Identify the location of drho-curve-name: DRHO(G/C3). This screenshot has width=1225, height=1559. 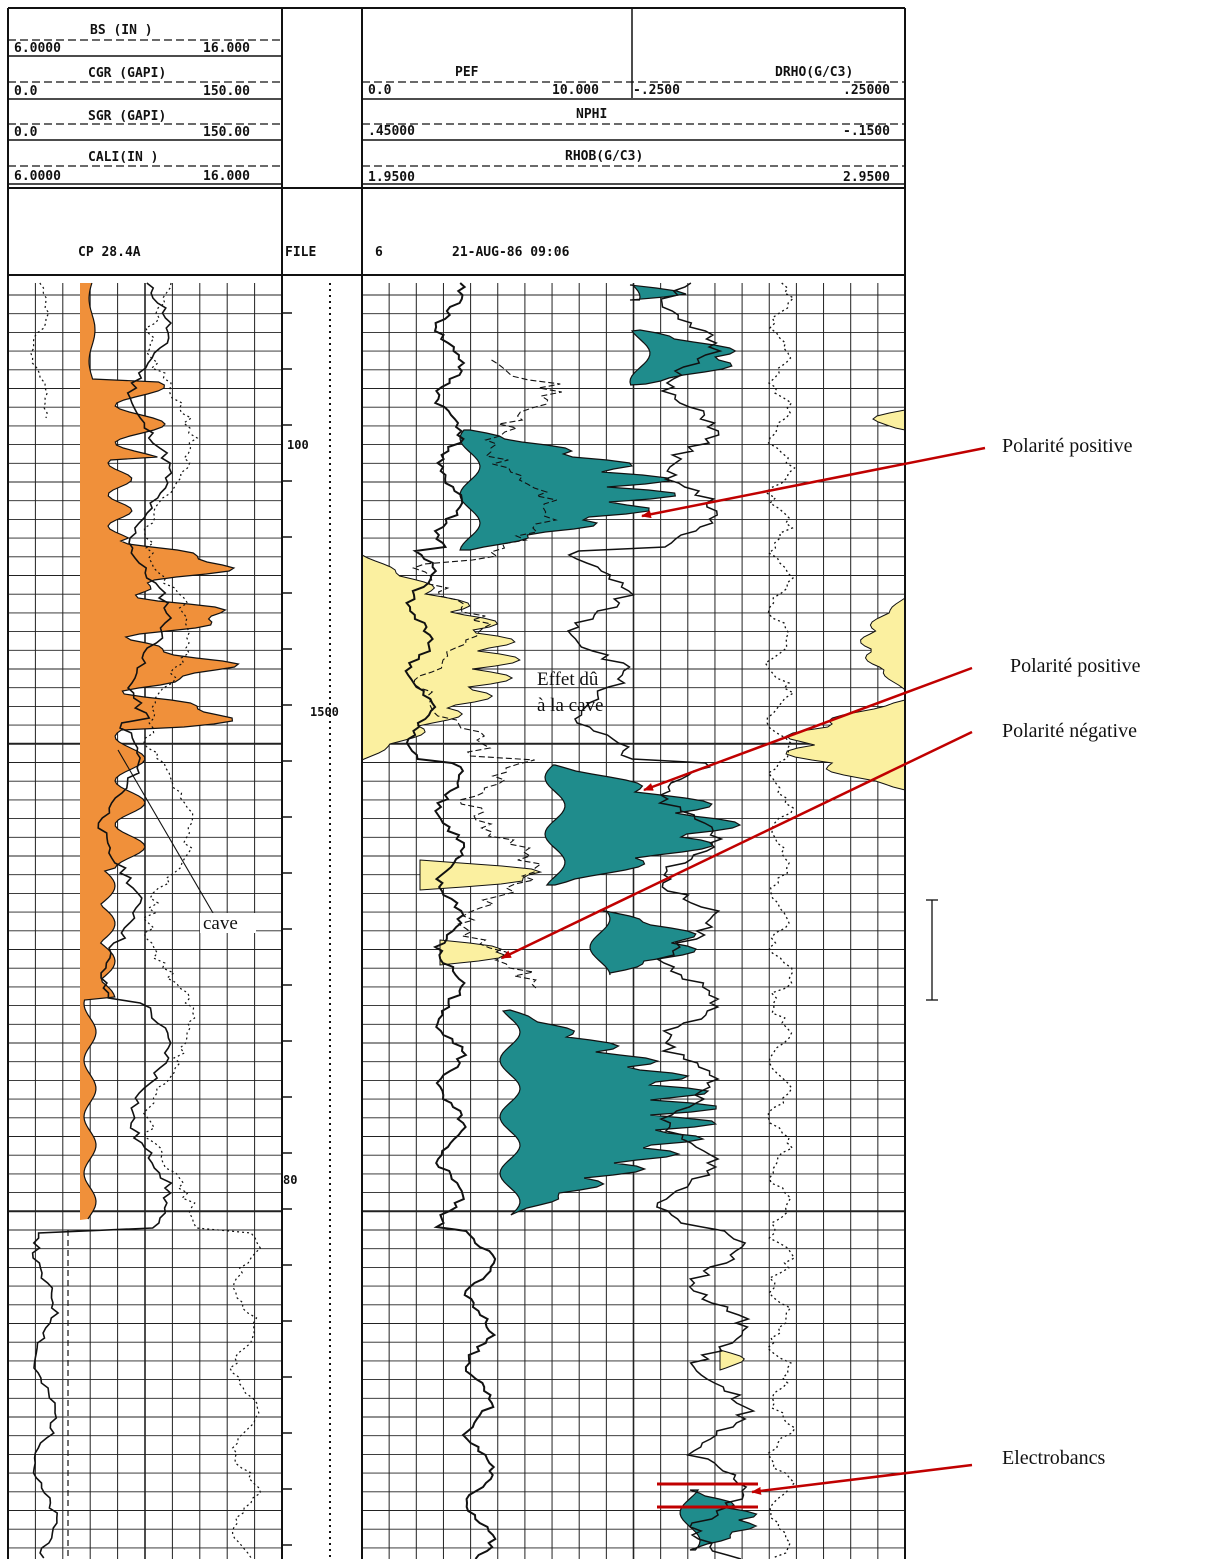
(814, 72).